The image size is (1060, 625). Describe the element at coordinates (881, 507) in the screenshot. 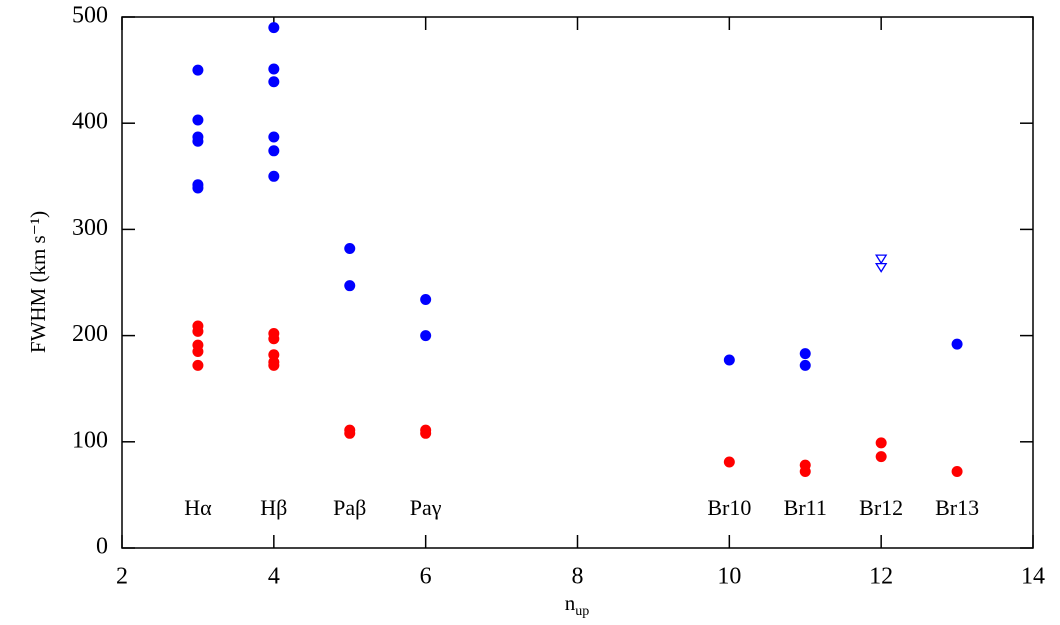

I see `line-label: Br12` at that location.